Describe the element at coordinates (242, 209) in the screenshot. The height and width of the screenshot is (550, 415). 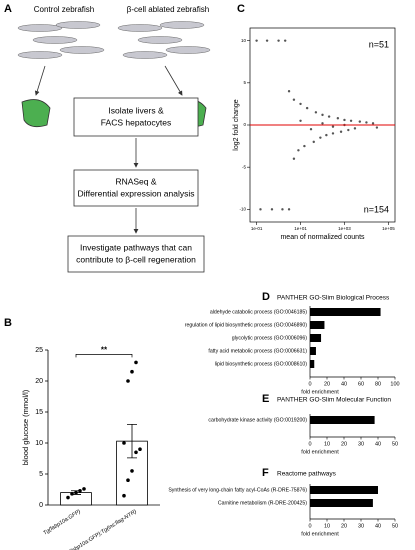
I see `y-tick-label: -10` at that location.